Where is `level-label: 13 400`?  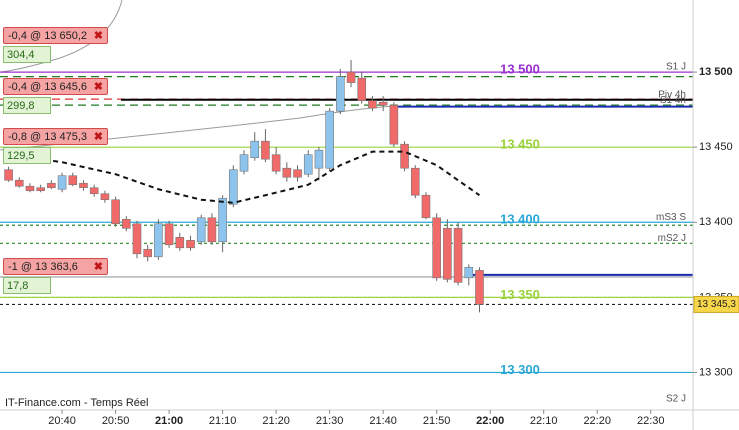
level-label: 13 400 is located at coordinates (520, 219).